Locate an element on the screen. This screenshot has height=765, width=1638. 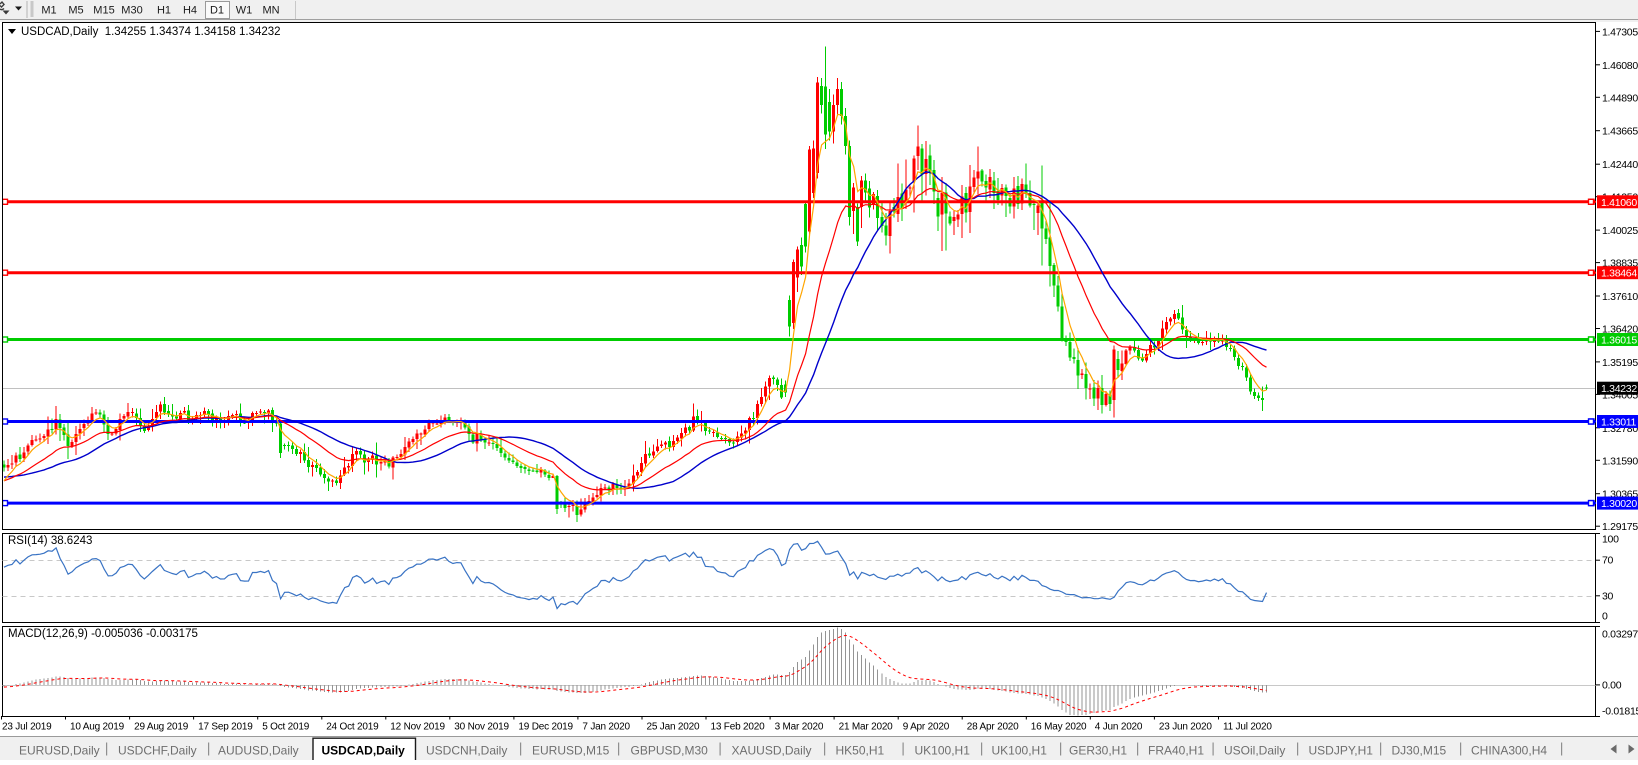
svg-text: H1 is located at coordinates (164, 11).